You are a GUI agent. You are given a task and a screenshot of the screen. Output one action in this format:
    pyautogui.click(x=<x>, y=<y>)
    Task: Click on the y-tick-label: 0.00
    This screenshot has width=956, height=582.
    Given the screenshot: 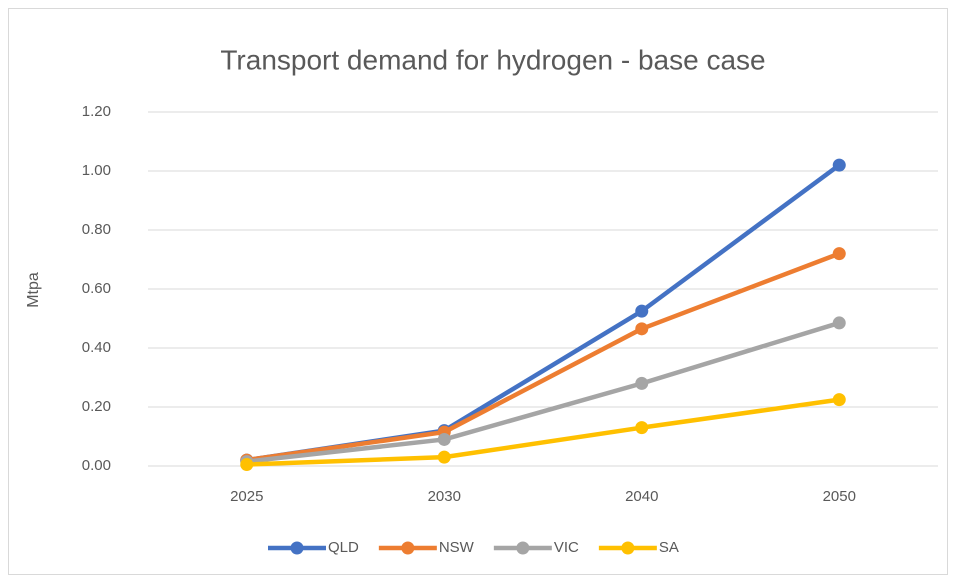 What is the action you would take?
    pyautogui.click(x=96, y=465)
    